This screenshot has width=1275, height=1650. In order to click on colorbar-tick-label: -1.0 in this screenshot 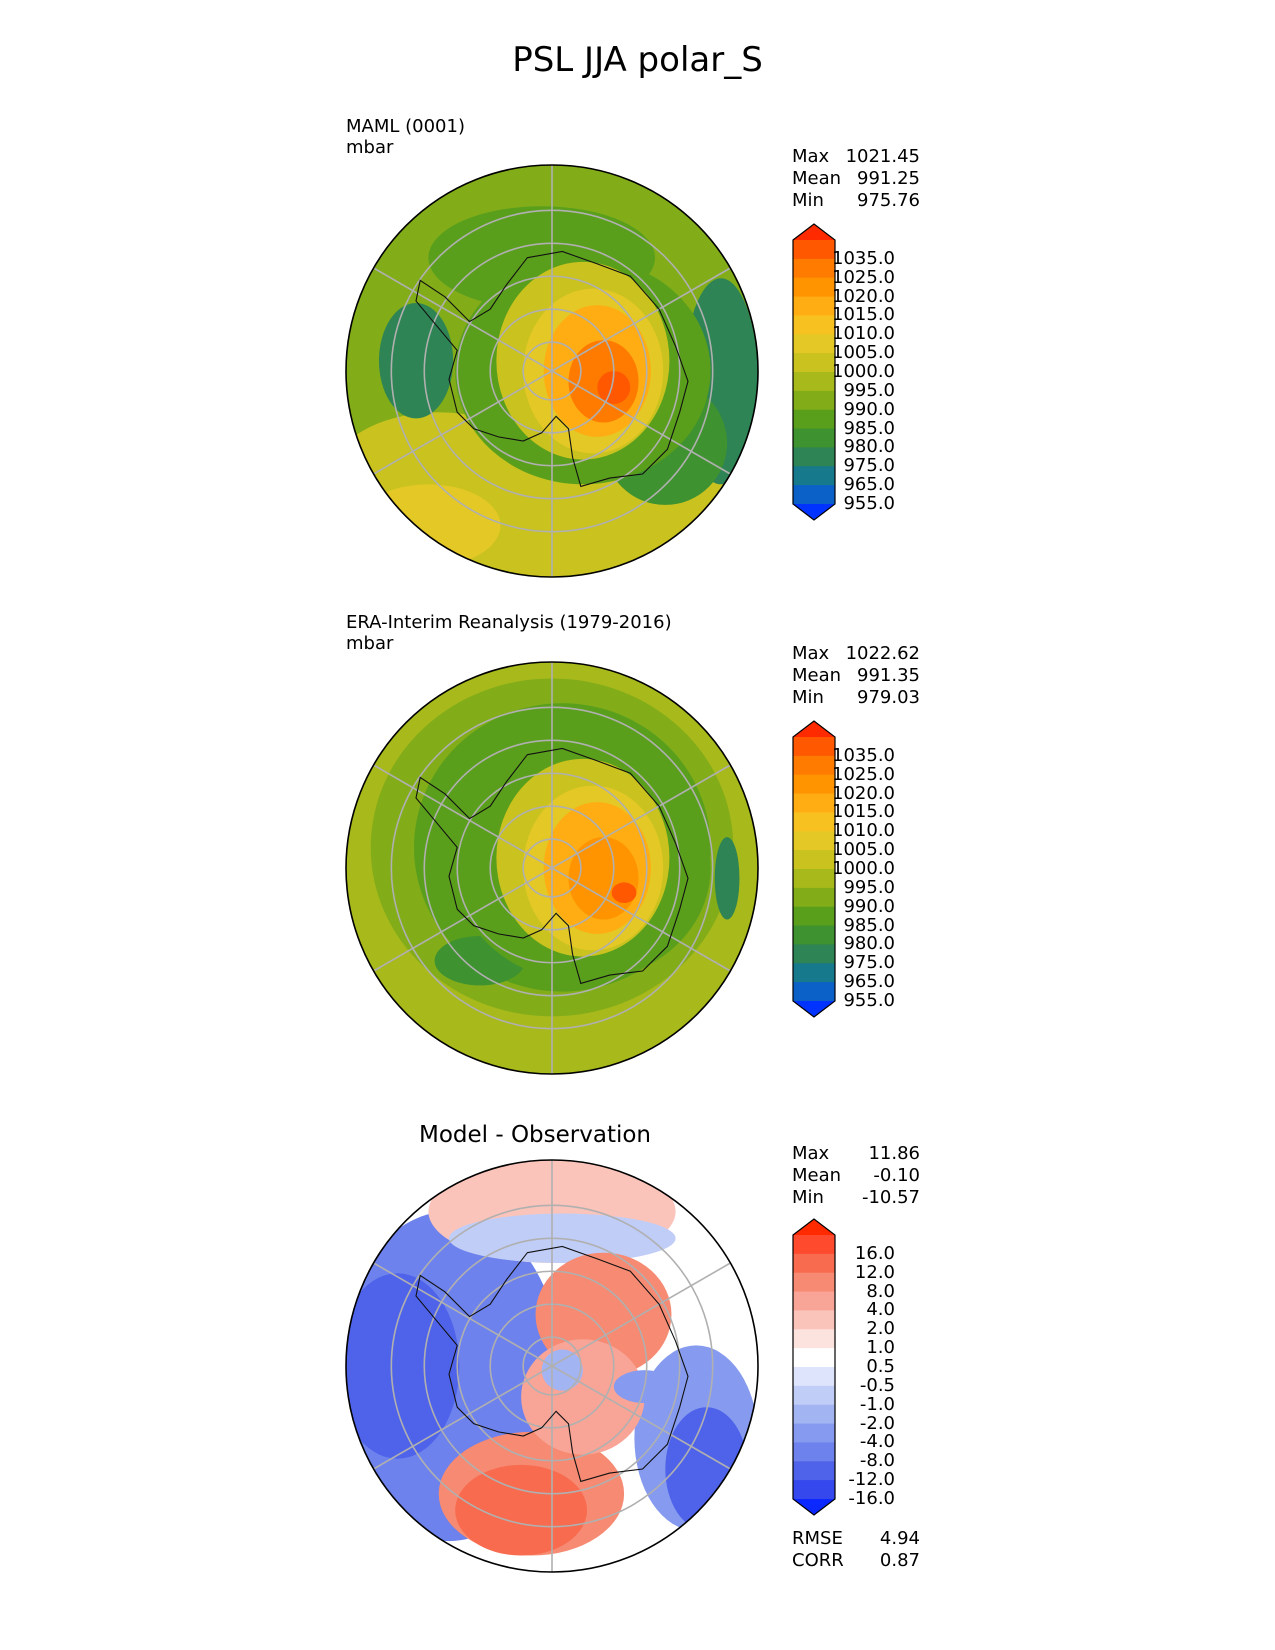, I will do `click(877, 1404)`.